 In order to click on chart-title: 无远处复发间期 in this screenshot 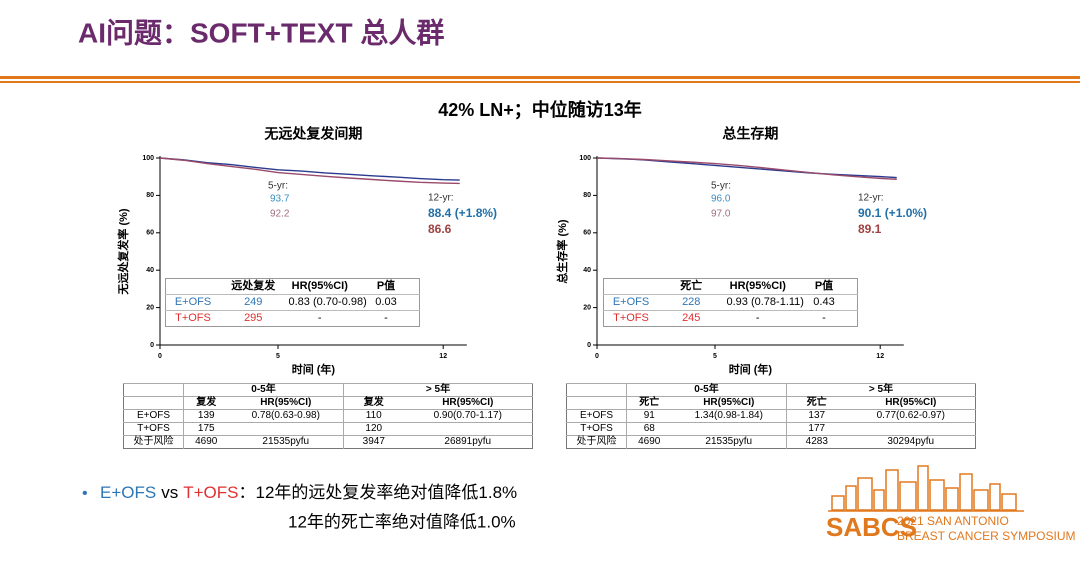, I will do `click(312, 134)`.